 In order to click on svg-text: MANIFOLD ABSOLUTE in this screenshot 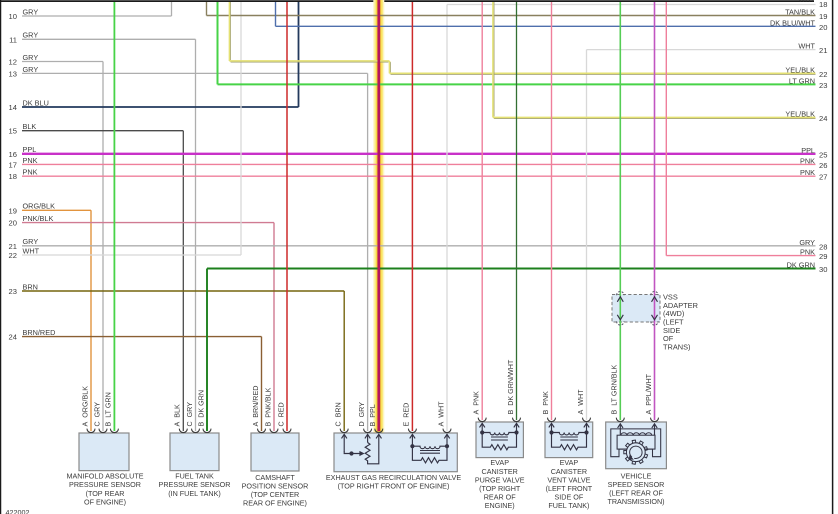, I will do `click(104, 476)`.